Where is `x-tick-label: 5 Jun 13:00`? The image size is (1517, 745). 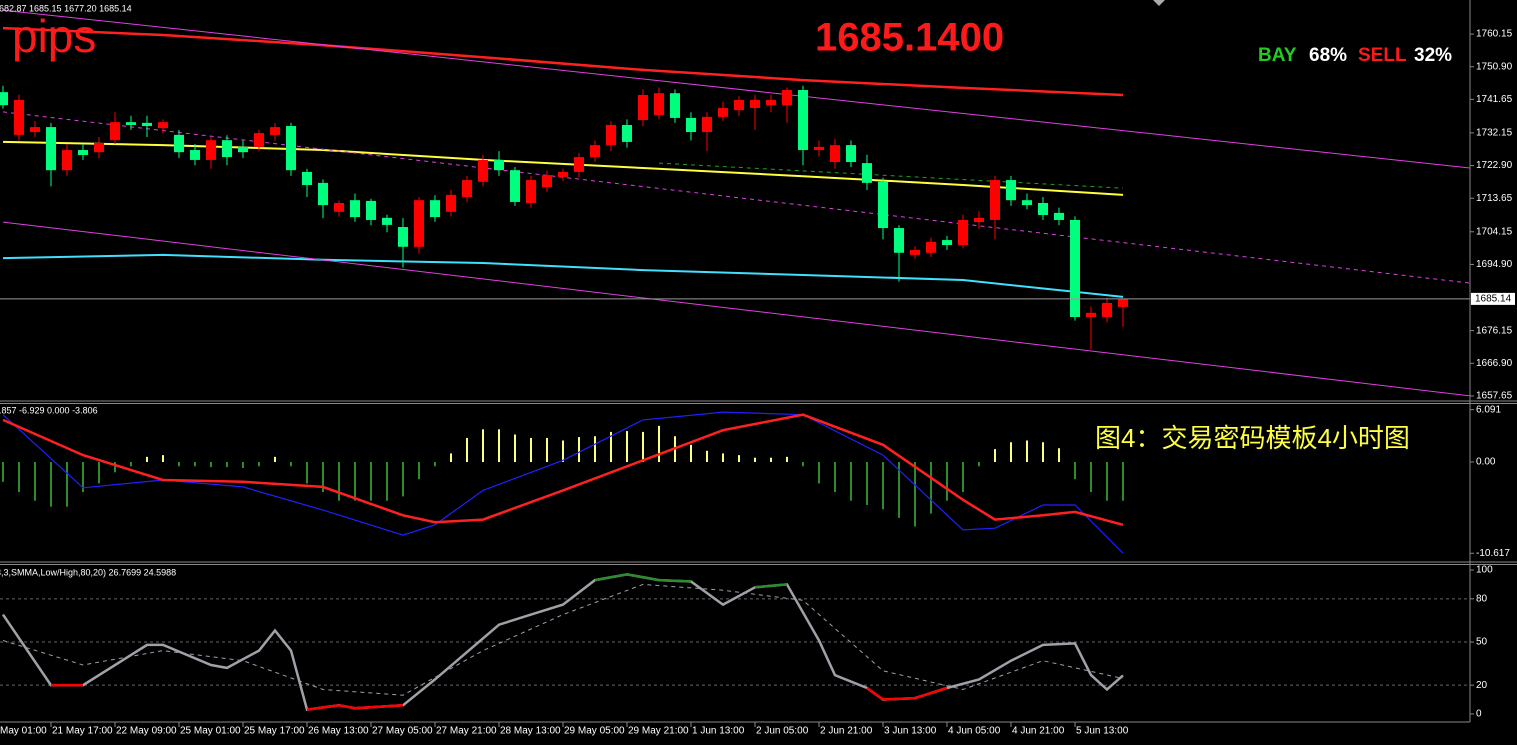
x-tick-label: 5 Jun 13:00 is located at coordinates (1102, 731).